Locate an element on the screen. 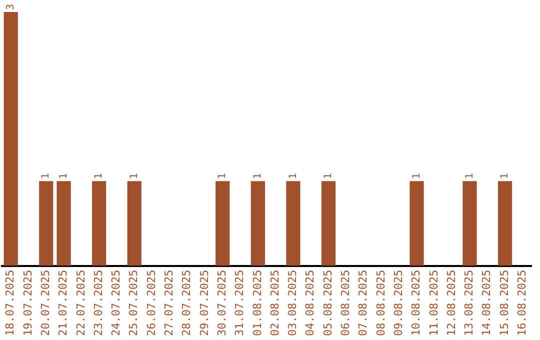 The height and width of the screenshot is (340, 540). x-tick-label: 02.08.2025 is located at coordinates (275, 303).